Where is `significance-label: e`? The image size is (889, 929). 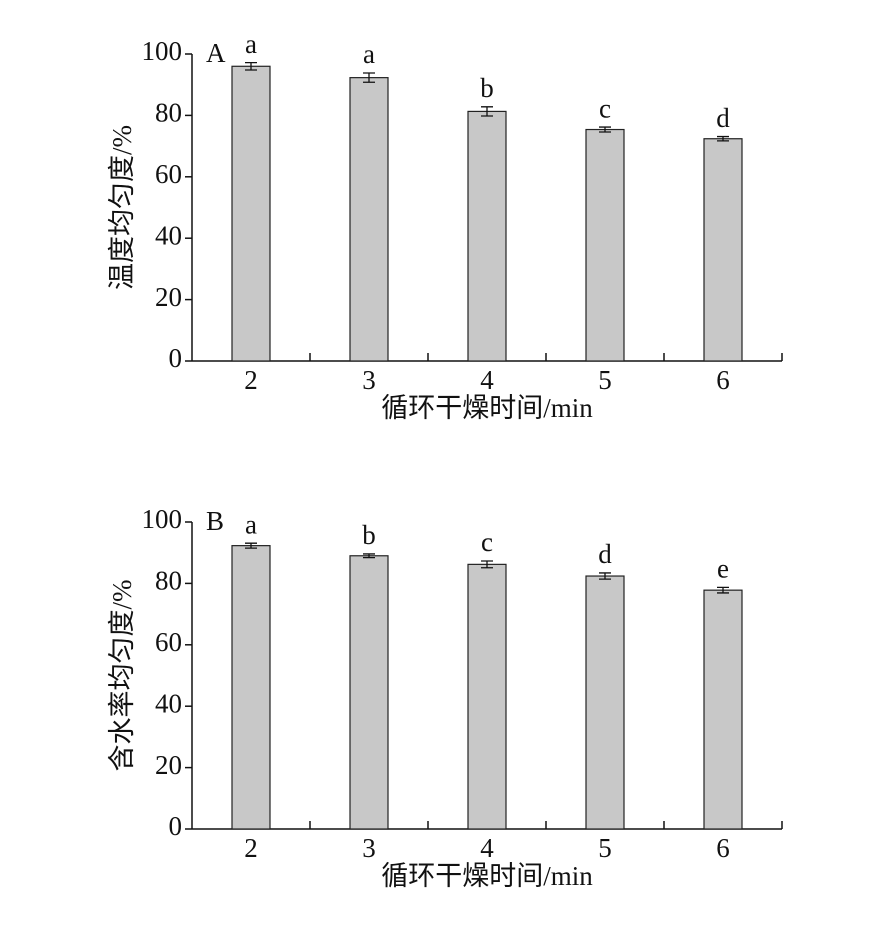 significance-label: e is located at coordinates (723, 569).